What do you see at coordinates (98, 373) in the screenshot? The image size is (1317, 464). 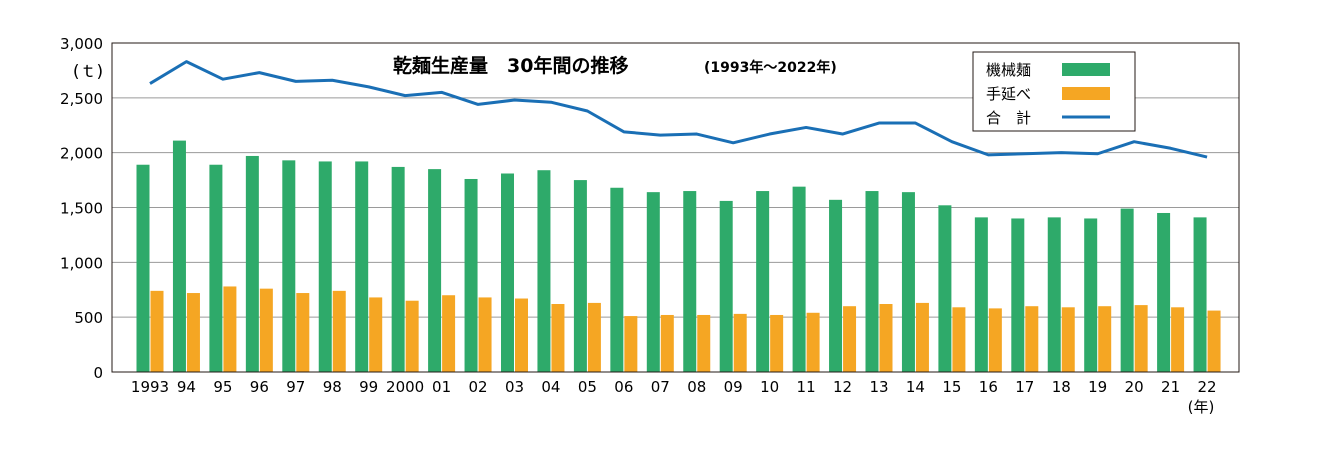 I see `y-tick-label: 0` at bounding box center [98, 373].